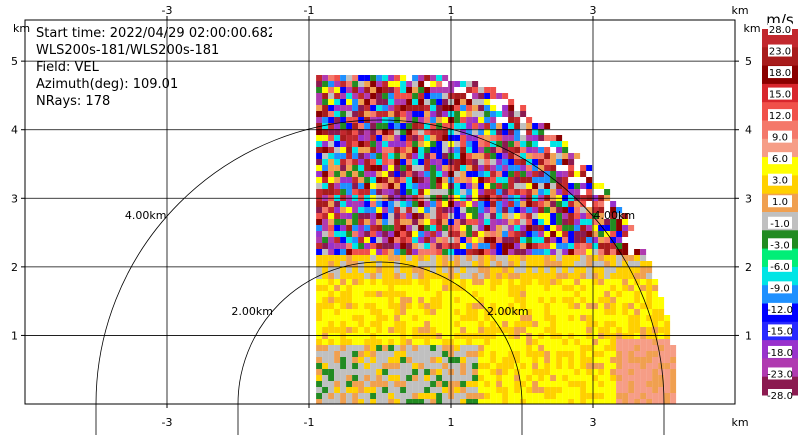  Describe the element at coordinates (73, 101) in the screenshot. I see `nrays-text: NRays: 178` at that location.